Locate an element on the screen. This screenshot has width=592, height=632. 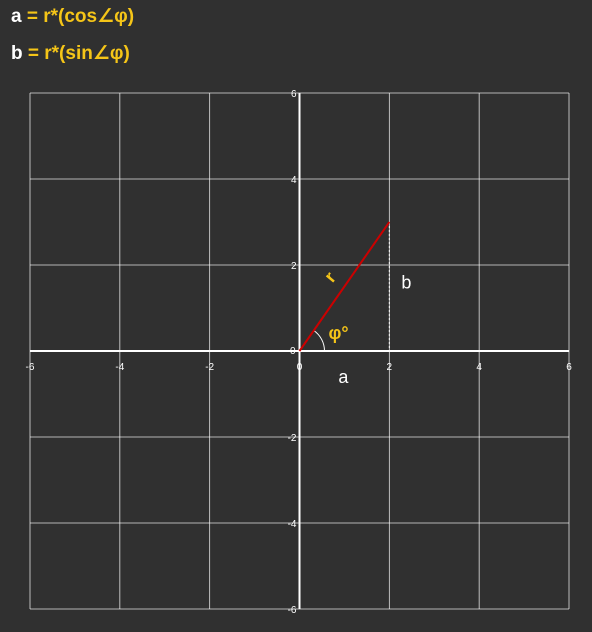
y-tick-label: -6 is located at coordinates (292, 610).